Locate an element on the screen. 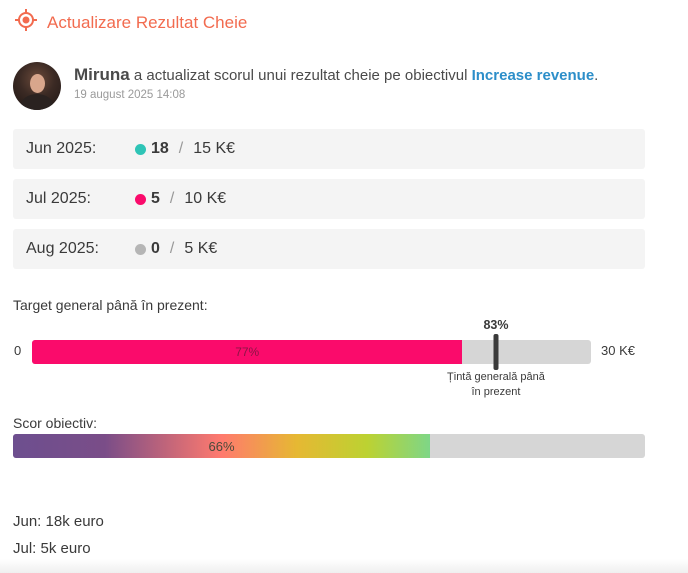  target-max-label: 30 K€ is located at coordinates (618, 350).